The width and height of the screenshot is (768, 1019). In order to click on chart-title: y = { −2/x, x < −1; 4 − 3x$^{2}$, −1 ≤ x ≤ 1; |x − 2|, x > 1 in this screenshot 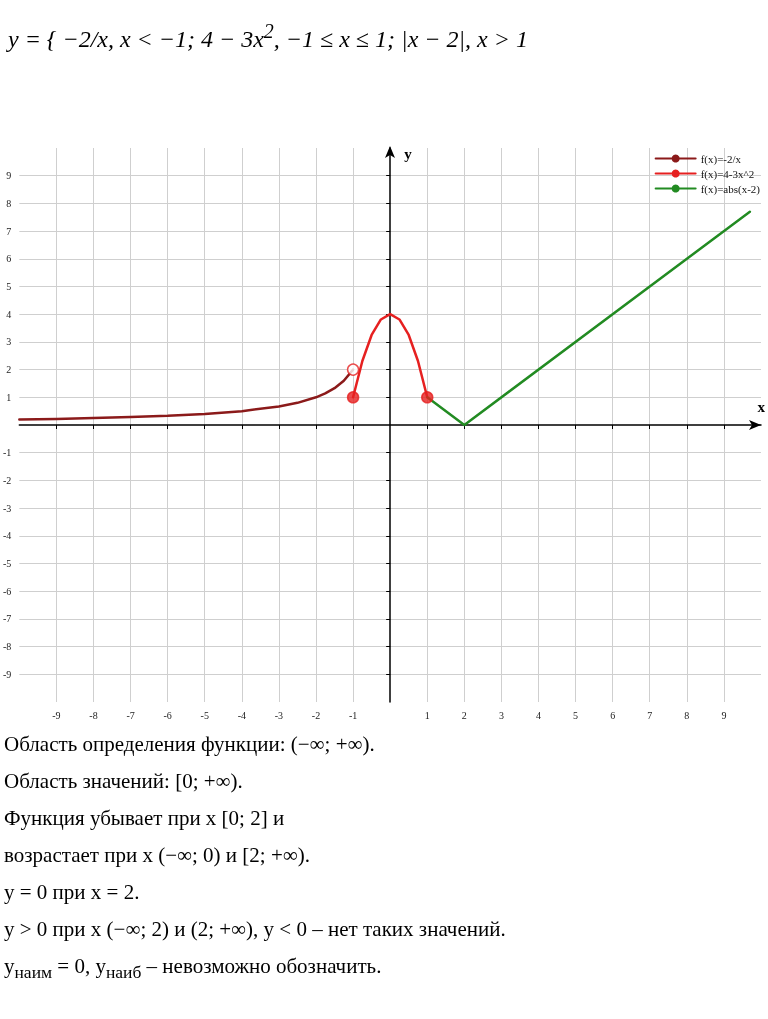, I will do `click(267, 36)`.